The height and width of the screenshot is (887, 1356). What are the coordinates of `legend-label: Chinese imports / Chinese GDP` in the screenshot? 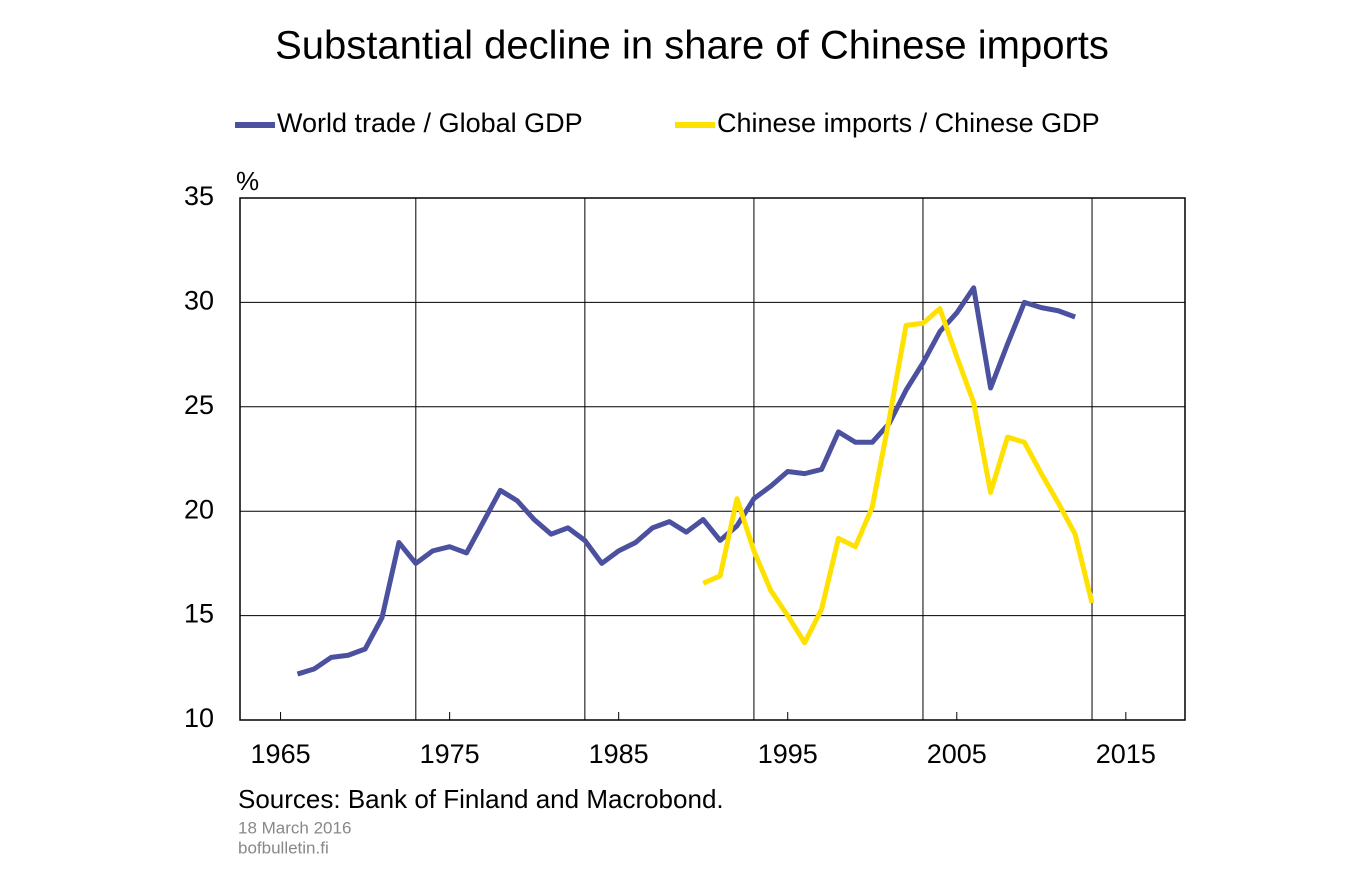 It's located at (908, 123).